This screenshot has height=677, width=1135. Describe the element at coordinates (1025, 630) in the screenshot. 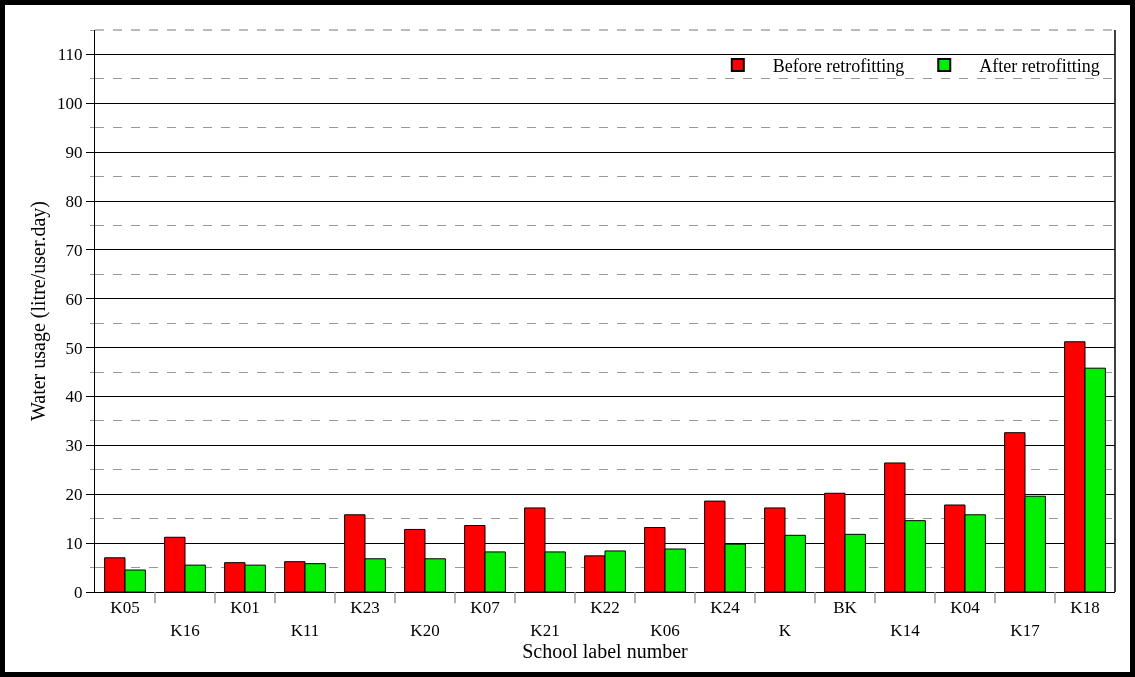

I see `x-tick-label: K17` at that location.